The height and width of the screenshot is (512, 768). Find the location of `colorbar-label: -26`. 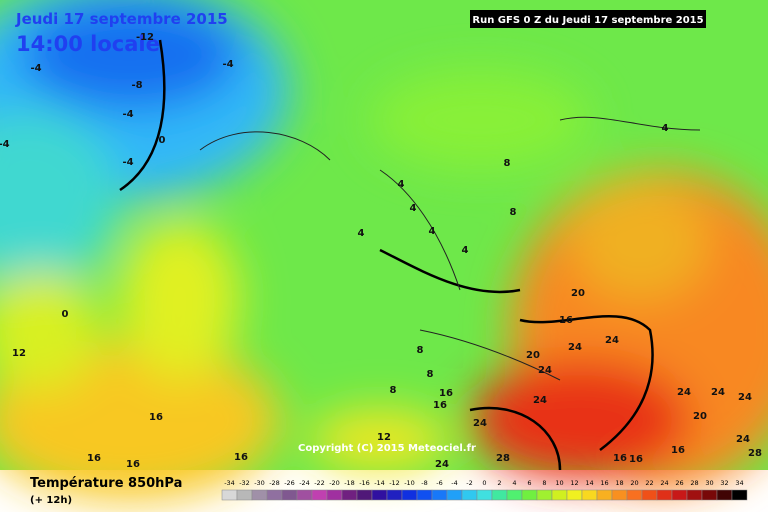

colorbar-label: -26 is located at coordinates (289, 483).